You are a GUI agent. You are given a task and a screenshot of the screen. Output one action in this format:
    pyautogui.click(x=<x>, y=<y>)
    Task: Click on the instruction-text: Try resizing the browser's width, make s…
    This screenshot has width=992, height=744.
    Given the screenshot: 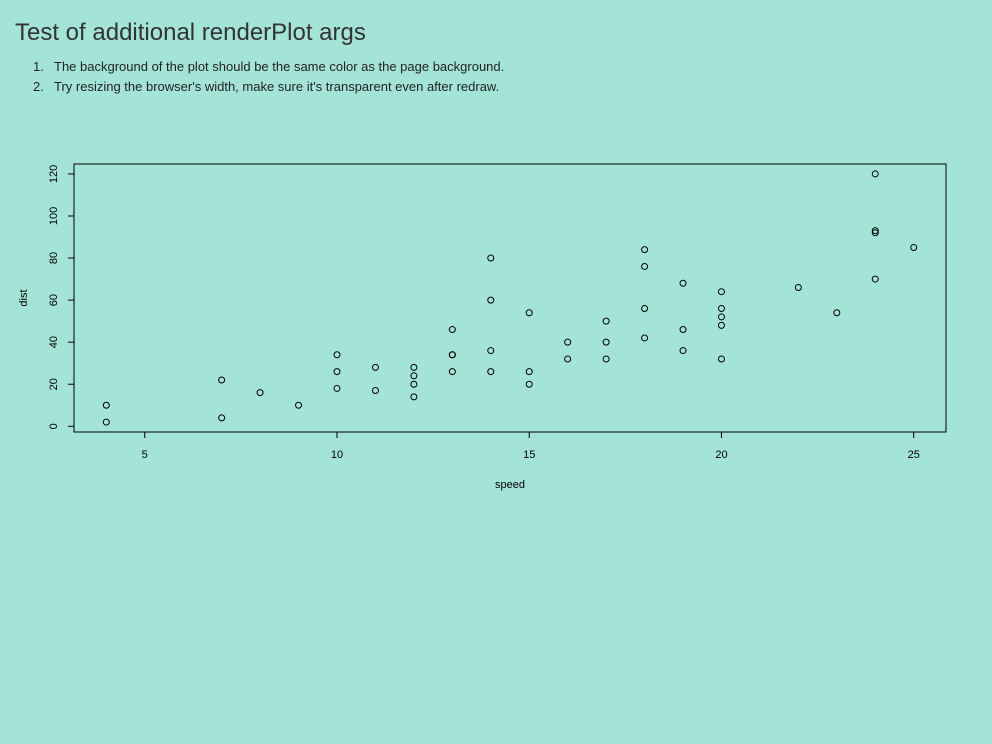 What is the action you would take?
    pyautogui.click(x=277, y=86)
    